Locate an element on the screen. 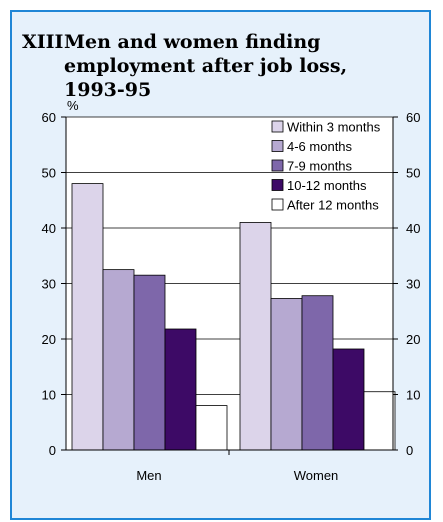 Image resolution: width=443 pixels, height=522 pixels. legend-label-1: Within 3 months is located at coordinates (334, 127).